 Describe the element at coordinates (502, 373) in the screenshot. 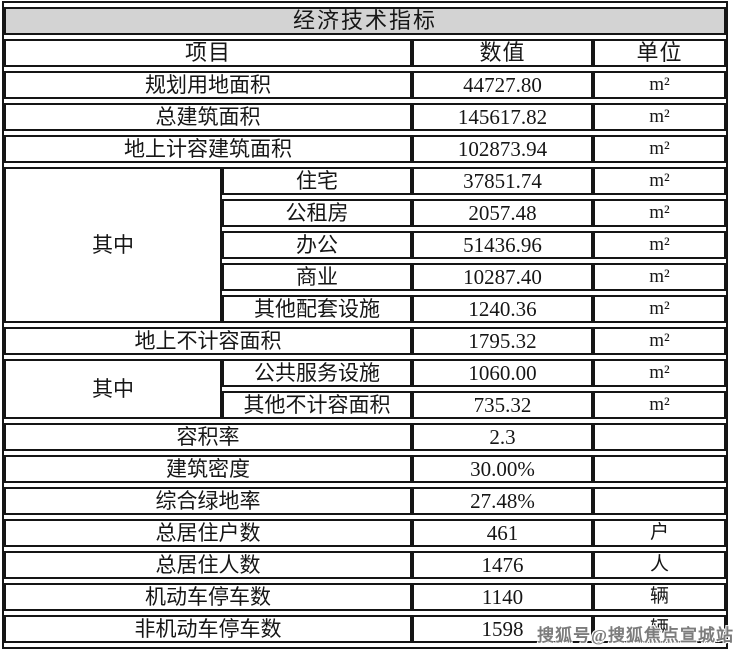

I see `row-value: 1060.00` at that location.